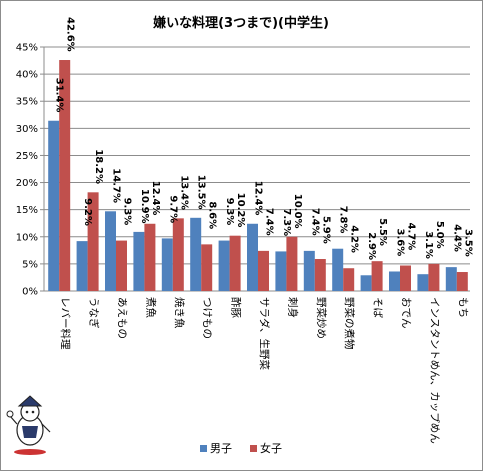 Image resolution: width=483 pixels, height=471 pixels. What do you see at coordinates (27, 129) in the screenshot?
I see `y-tick-label: 30%` at bounding box center [27, 129].